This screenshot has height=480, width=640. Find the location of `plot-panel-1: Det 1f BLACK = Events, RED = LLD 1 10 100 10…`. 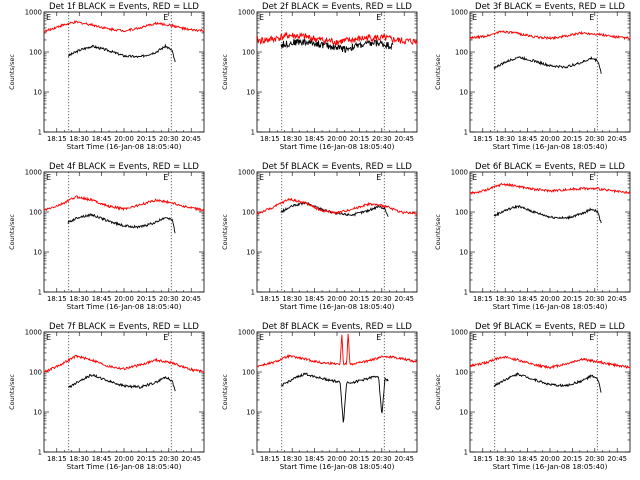

plot-panel-1: Det 1f BLACK = Events, RED = LLD 1 10 100 10… is located at coordinates (106, 76).